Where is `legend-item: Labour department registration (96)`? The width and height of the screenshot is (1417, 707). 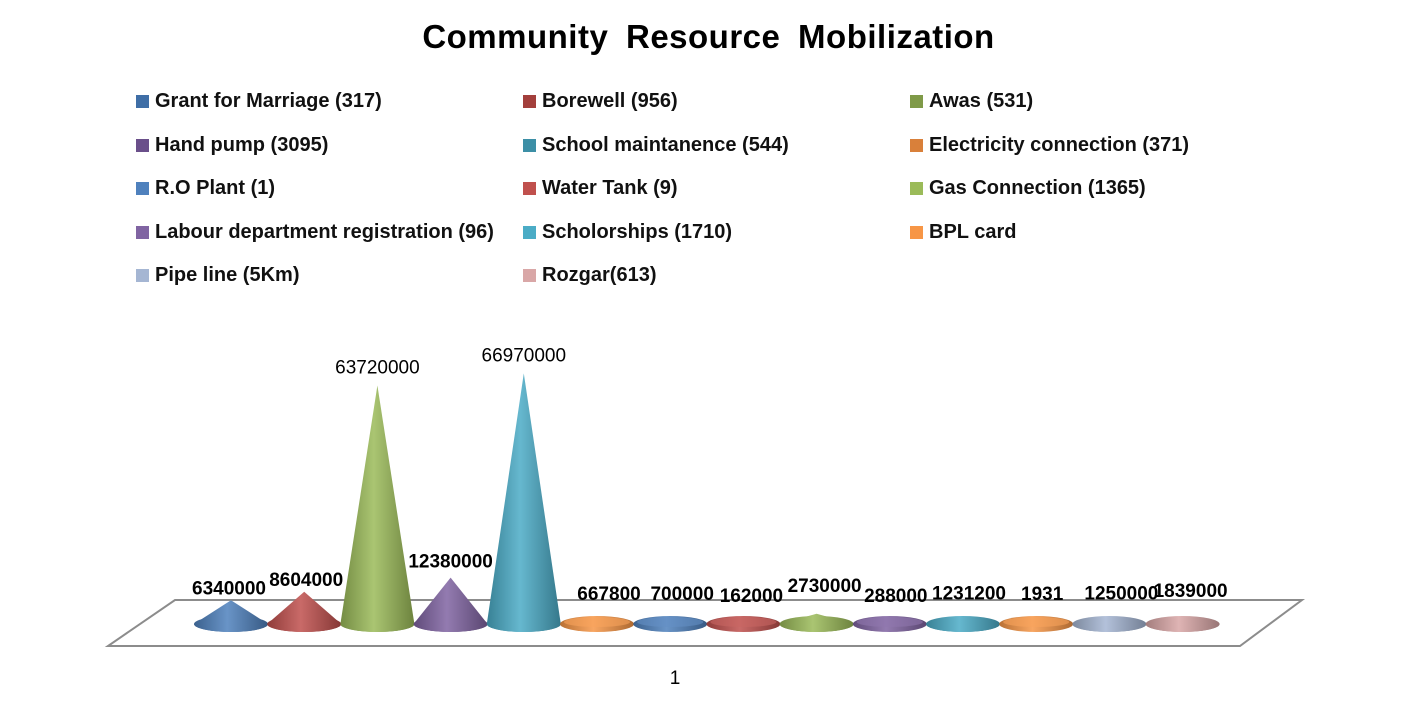
legend-item: Labour department registration (96) is located at coordinates (315, 232).